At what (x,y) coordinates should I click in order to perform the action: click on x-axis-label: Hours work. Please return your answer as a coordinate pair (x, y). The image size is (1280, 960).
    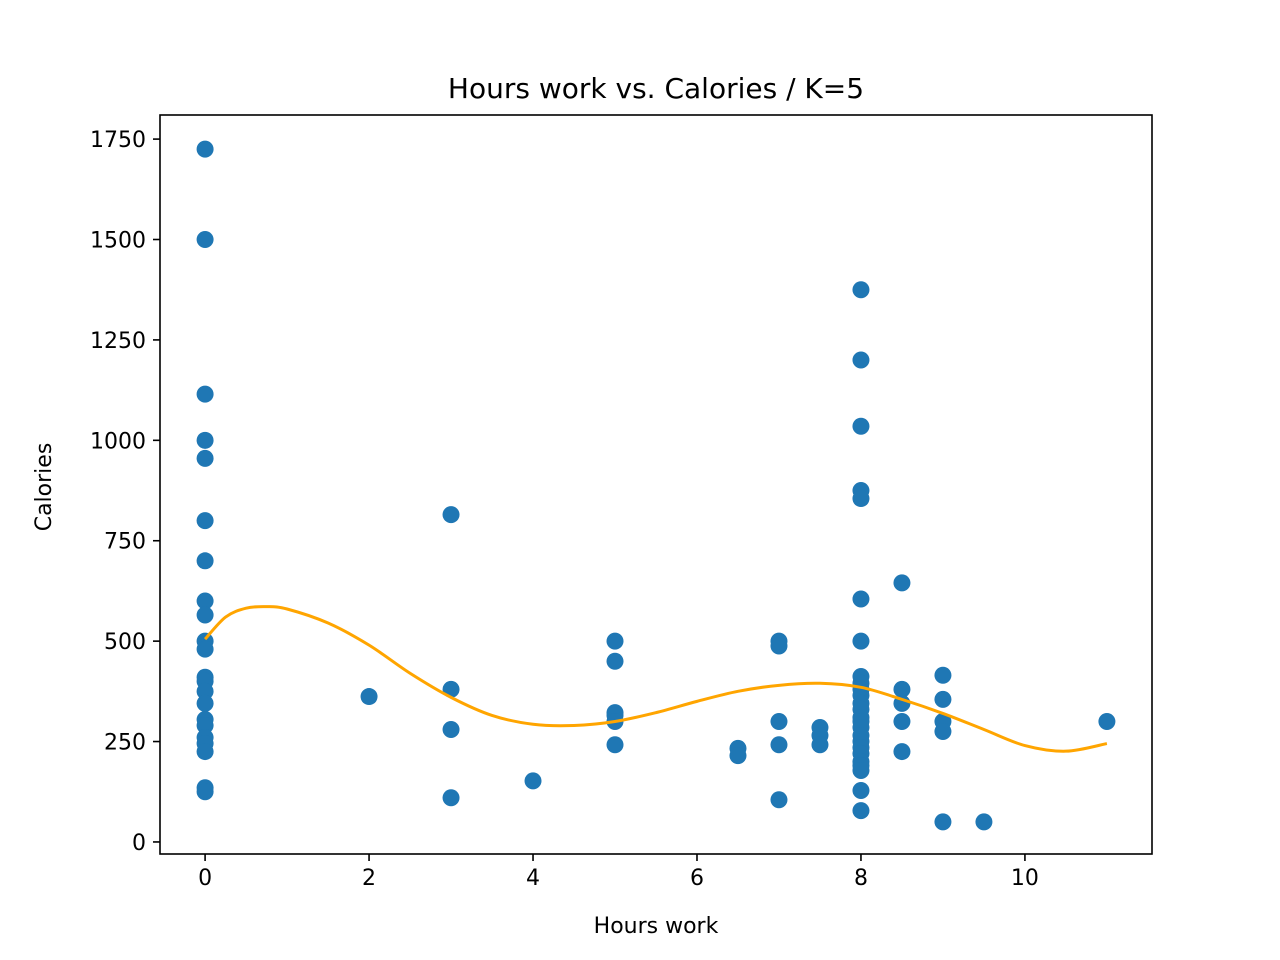
    Looking at the image, I should click on (656, 926).